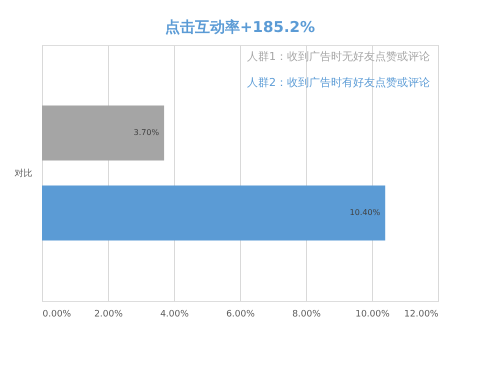 This screenshot has width=481, height=365. I want to click on chart-title: 点击互动率+185.2%, so click(240, 27).